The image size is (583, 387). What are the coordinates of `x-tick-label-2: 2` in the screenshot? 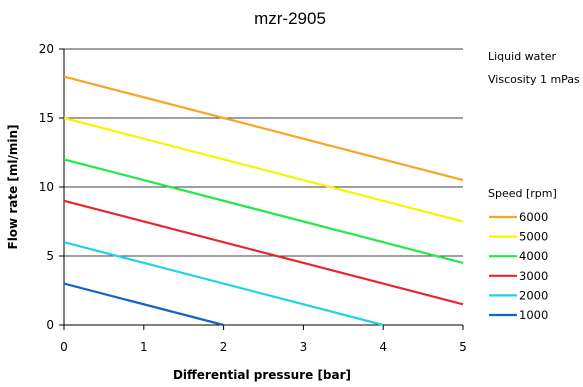 It's located at (224, 347).